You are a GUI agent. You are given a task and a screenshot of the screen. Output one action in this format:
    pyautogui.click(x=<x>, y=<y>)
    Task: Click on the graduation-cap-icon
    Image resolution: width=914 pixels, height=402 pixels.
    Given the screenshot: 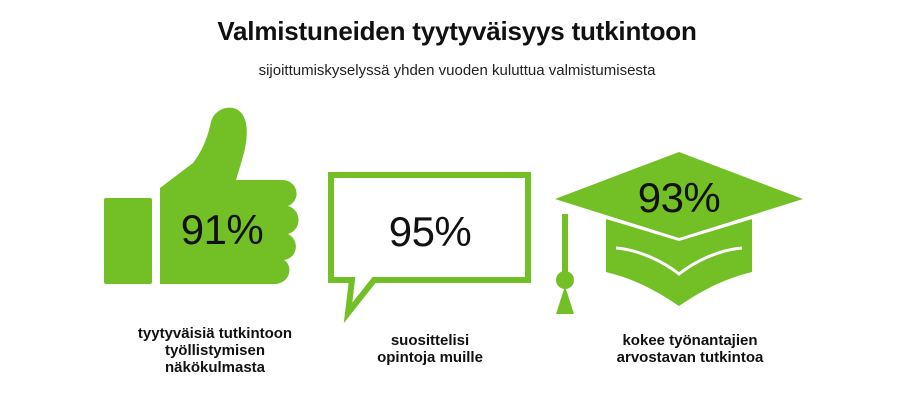 What is the action you would take?
    pyautogui.click(x=679, y=233)
    